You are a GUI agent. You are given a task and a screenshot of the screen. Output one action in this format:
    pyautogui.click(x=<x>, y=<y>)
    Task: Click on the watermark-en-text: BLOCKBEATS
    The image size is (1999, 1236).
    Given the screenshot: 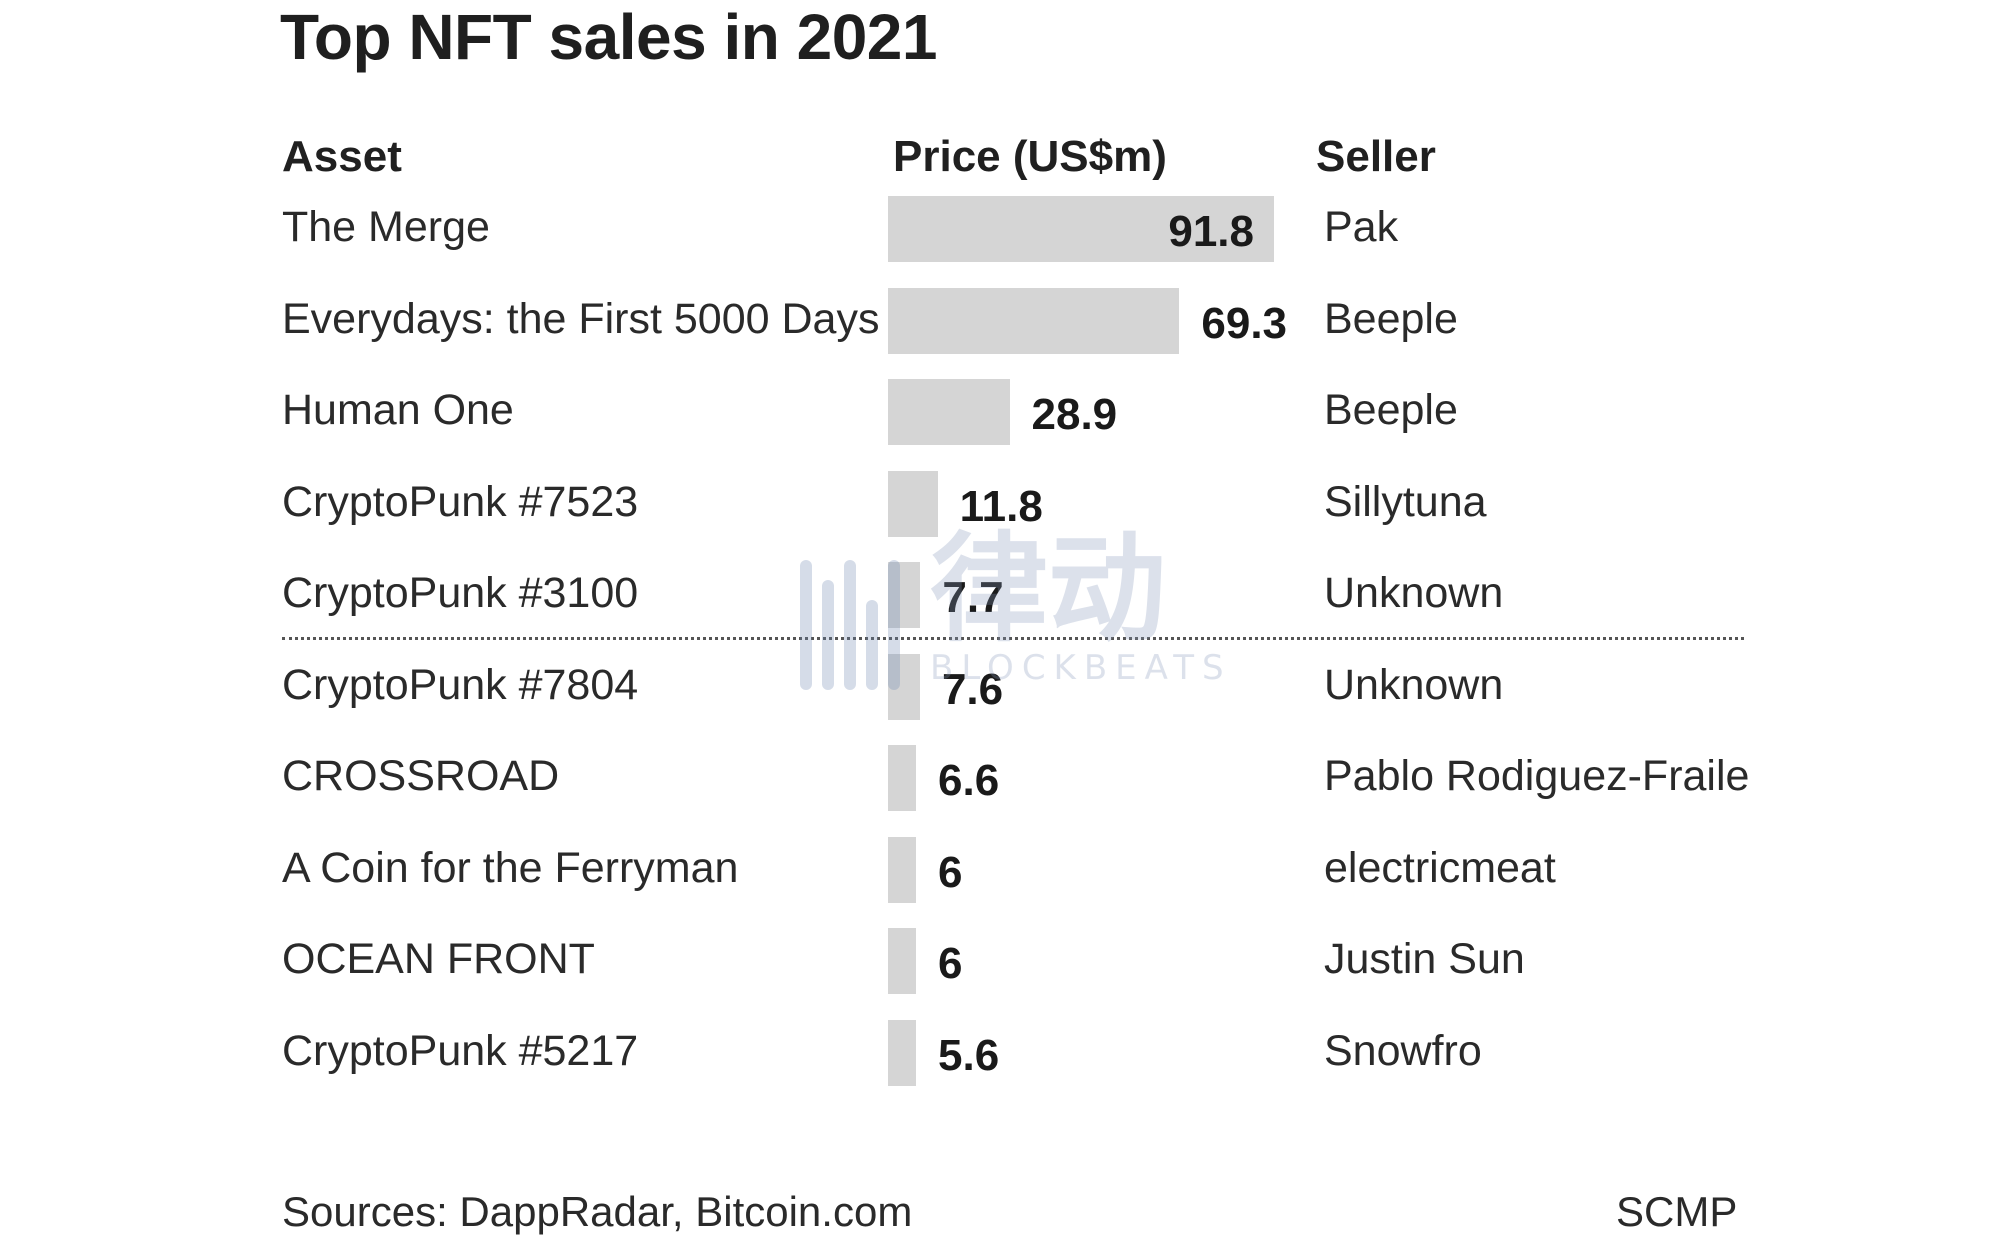 What is the action you would take?
    pyautogui.click(x=1081, y=668)
    